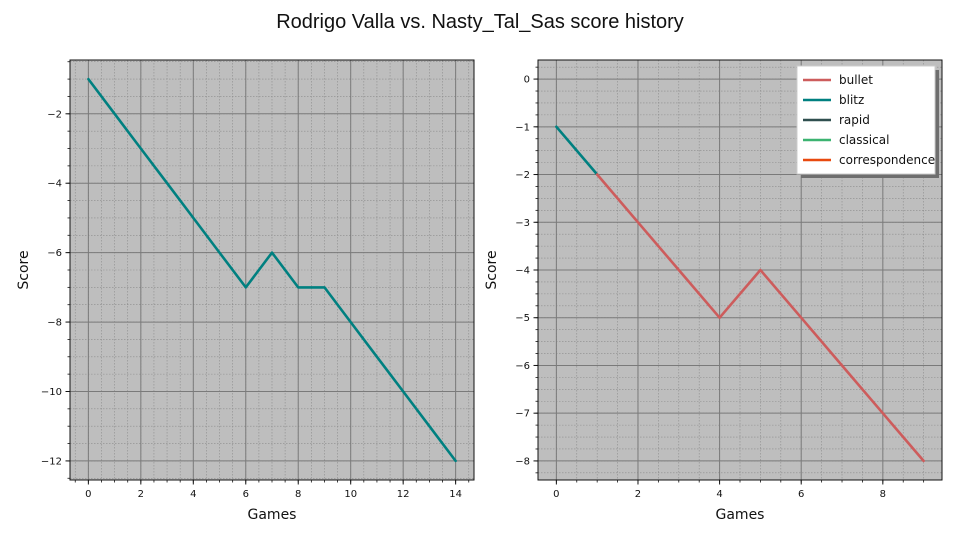 The height and width of the screenshot is (540, 960). Describe the element at coordinates (522, 318) in the screenshot. I see `y-tick-label: −5` at that location.